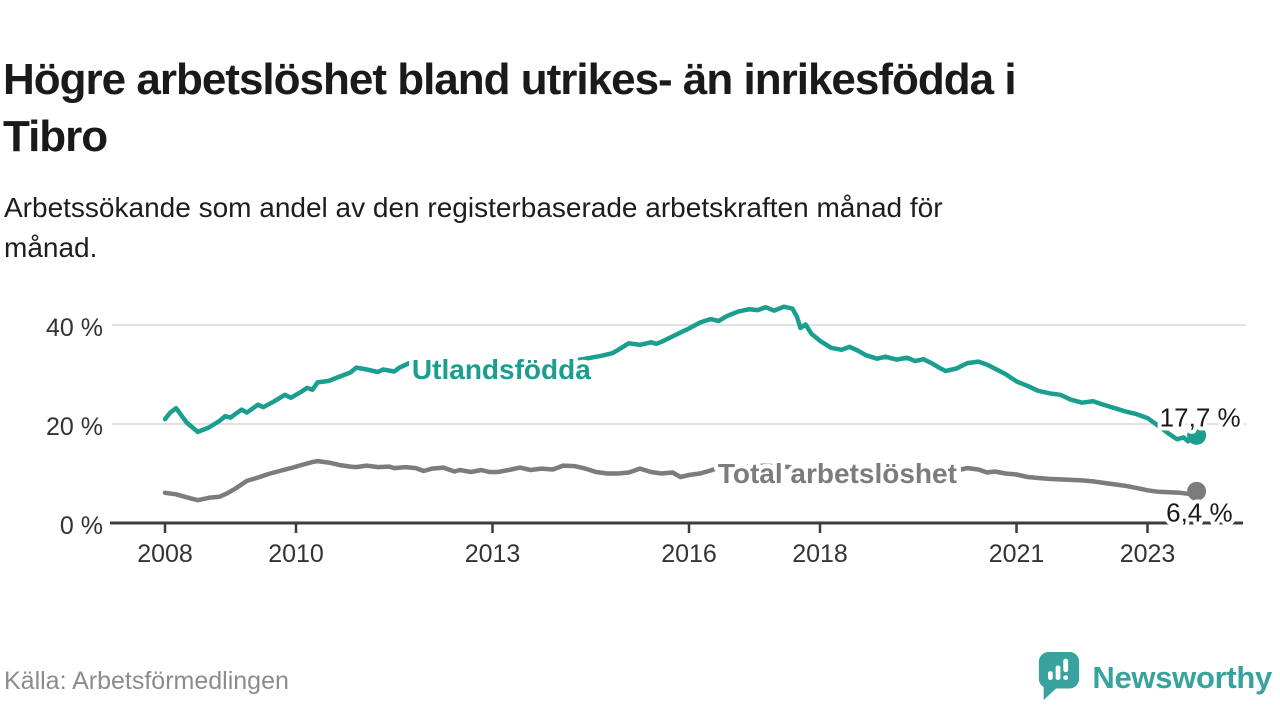 The image size is (1280, 720). I want to click on x-axis-label-2008: 2008, so click(165, 554).